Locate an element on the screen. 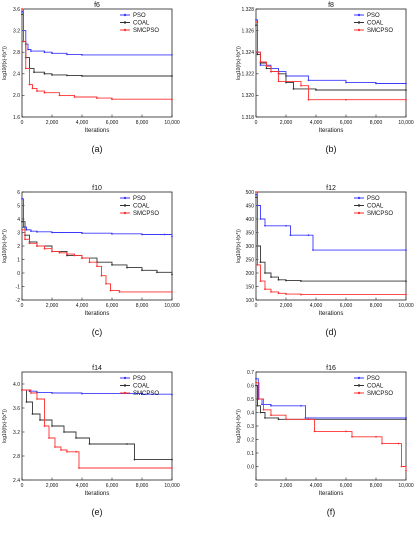  series-line-pso is located at coordinates (331, 222).